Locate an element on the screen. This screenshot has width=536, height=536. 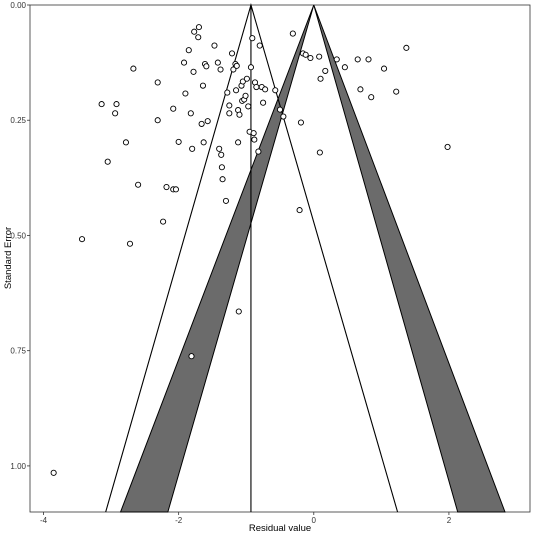
y-tick-label: 1.00 is located at coordinates (18, 466).